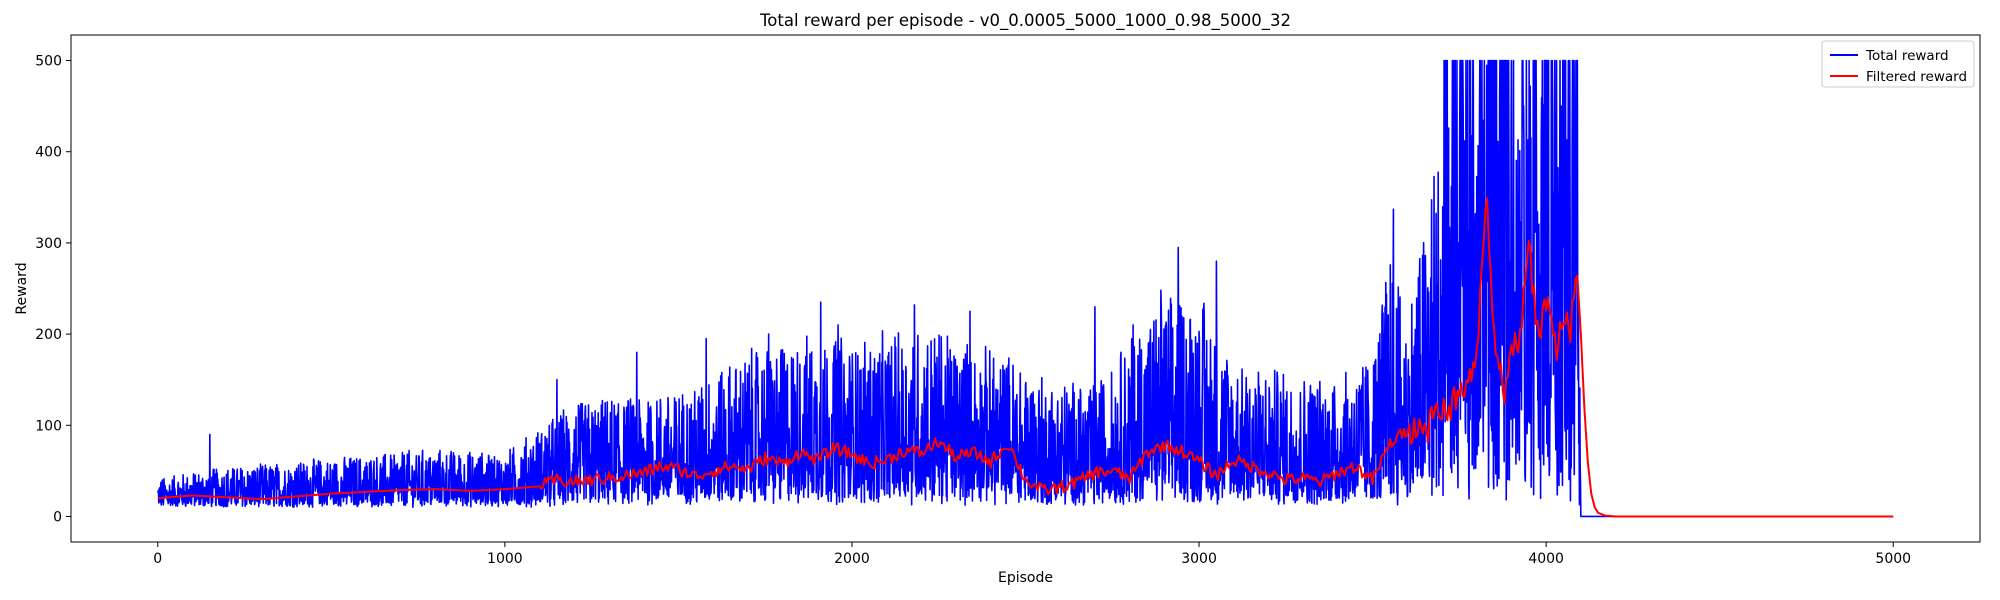 The width and height of the screenshot is (2000, 600). I want to click on legend: Total reward Filtered reward, so click(1898, 64).